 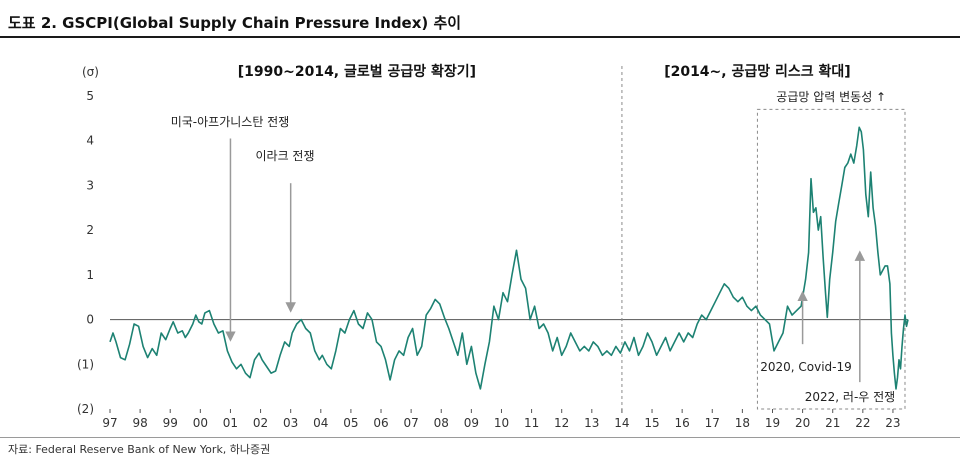 What do you see at coordinates (85, 409) in the screenshot?
I see `y-tick-label: (2)` at bounding box center [85, 409].